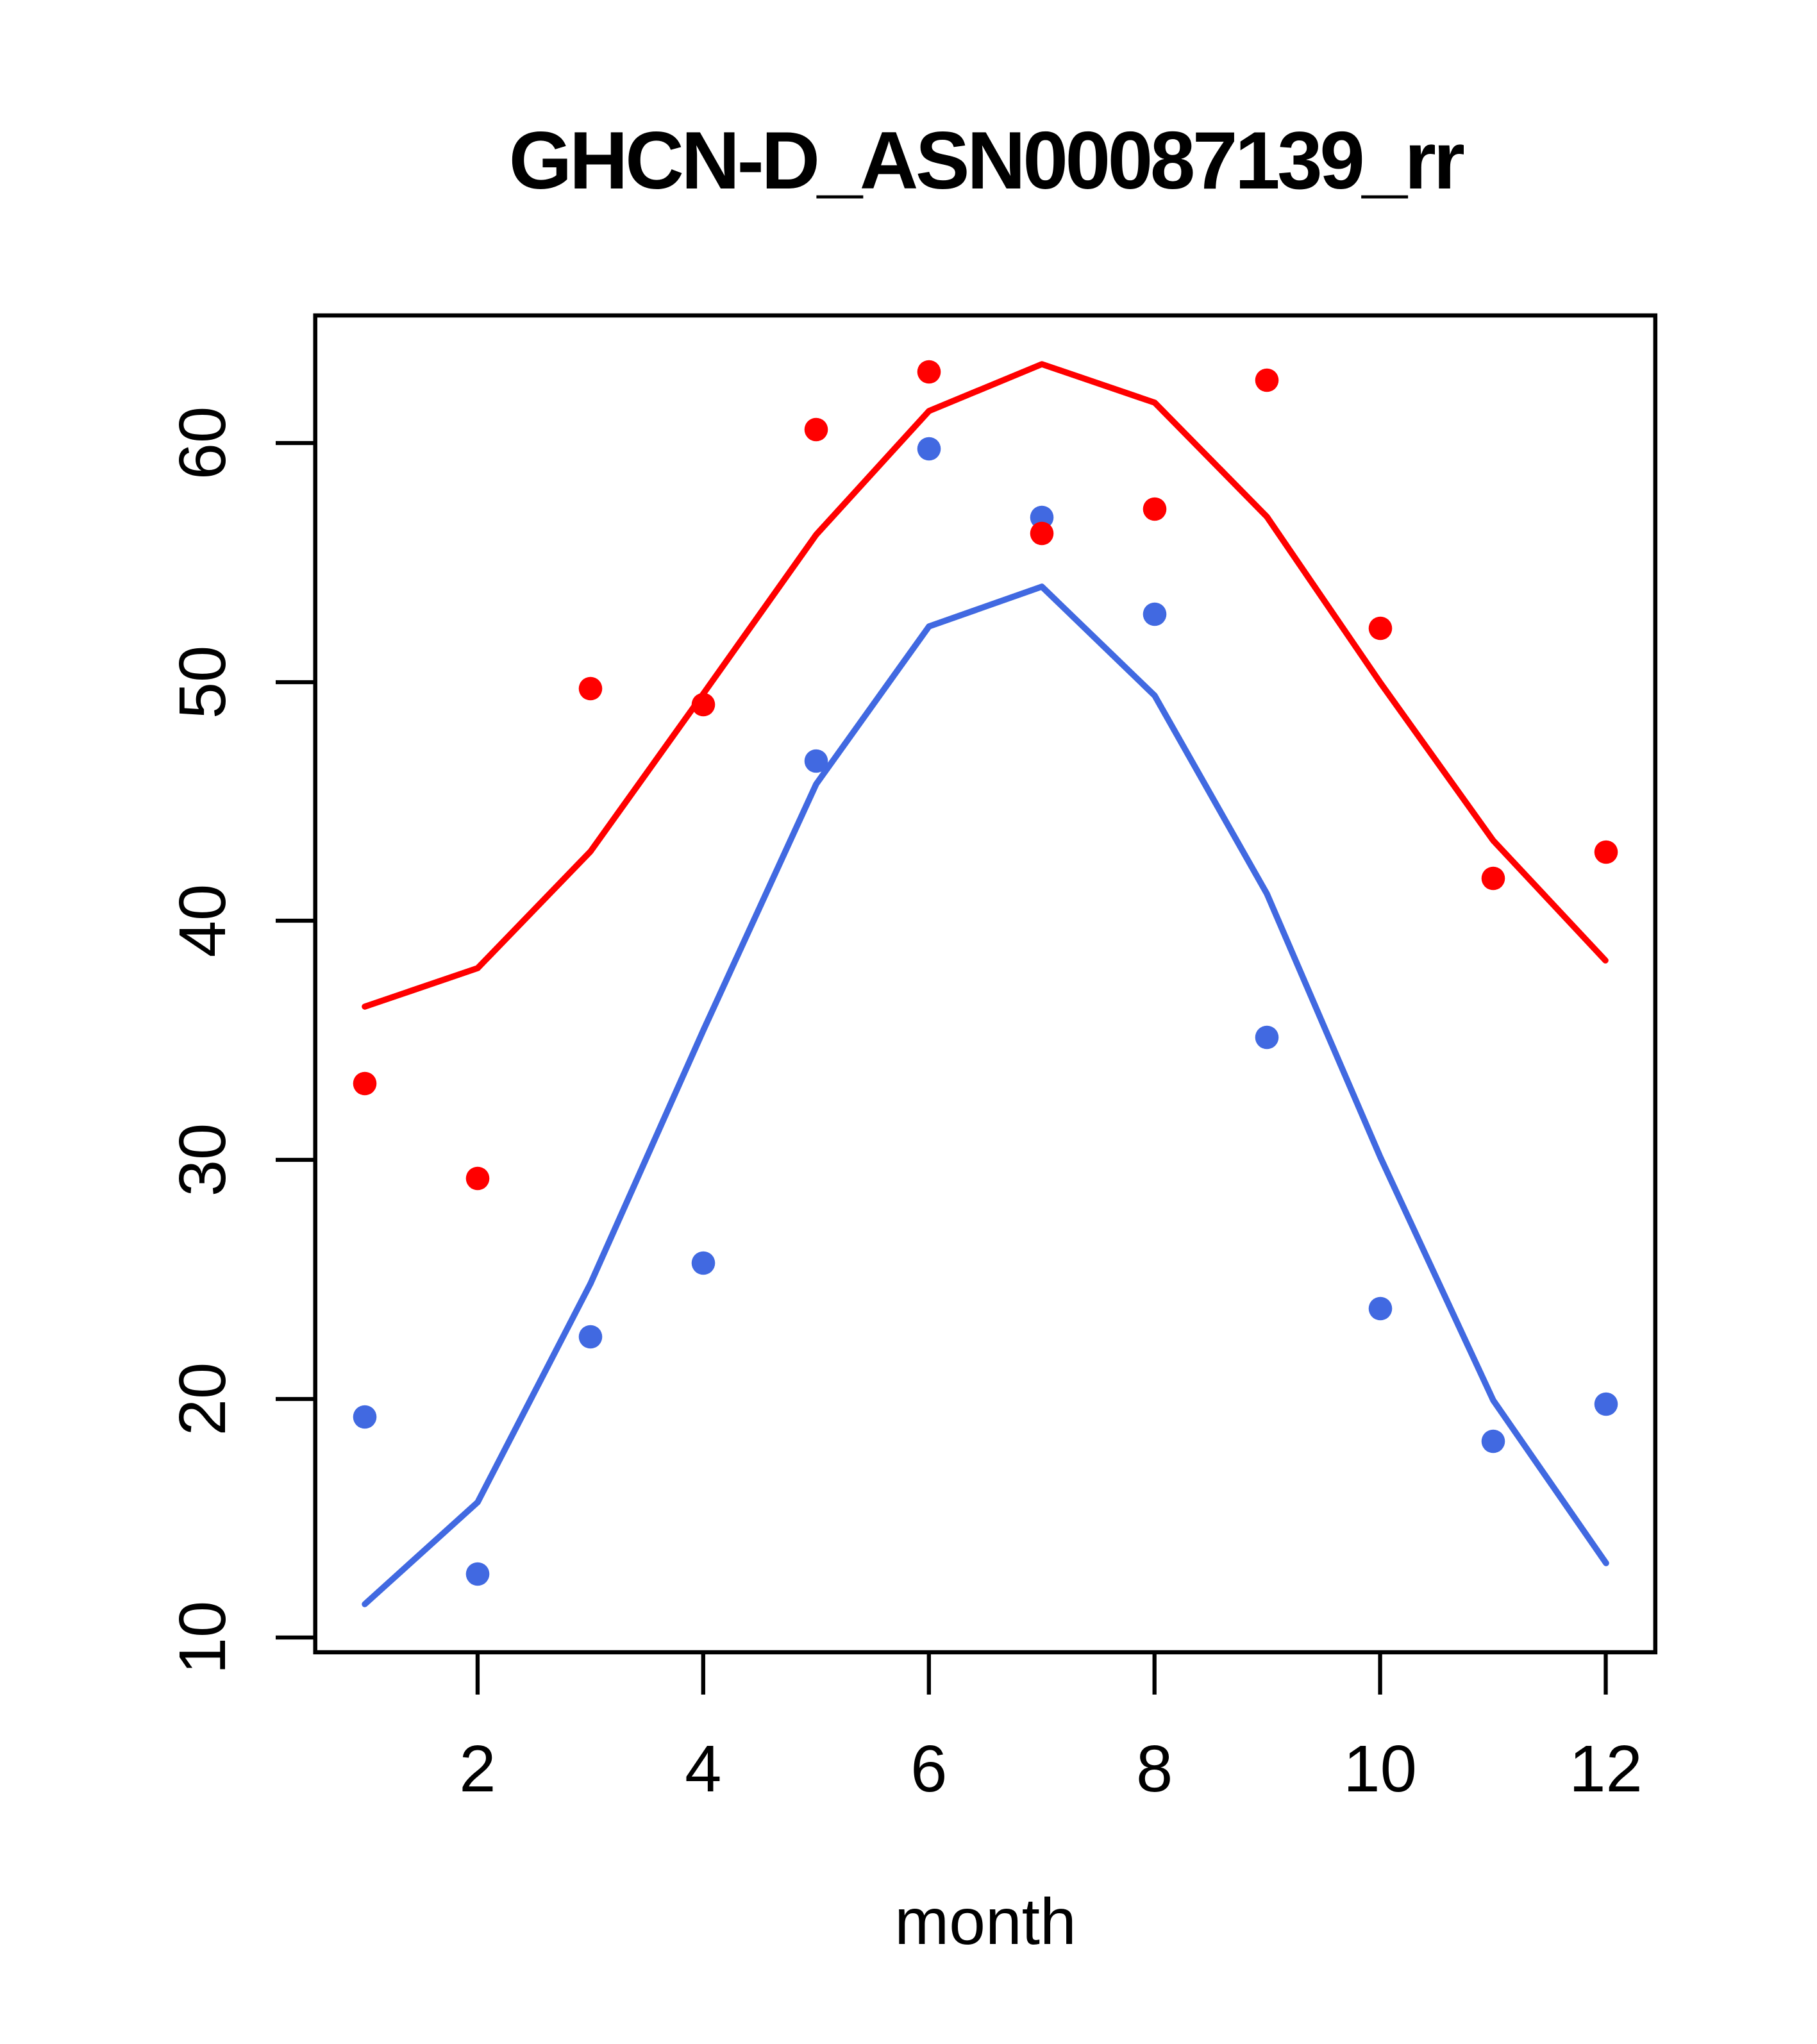 The height and width of the screenshot is (2044, 1817). What do you see at coordinates (1154, 1768) in the screenshot?
I see `svg-text: 8` at bounding box center [1154, 1768].